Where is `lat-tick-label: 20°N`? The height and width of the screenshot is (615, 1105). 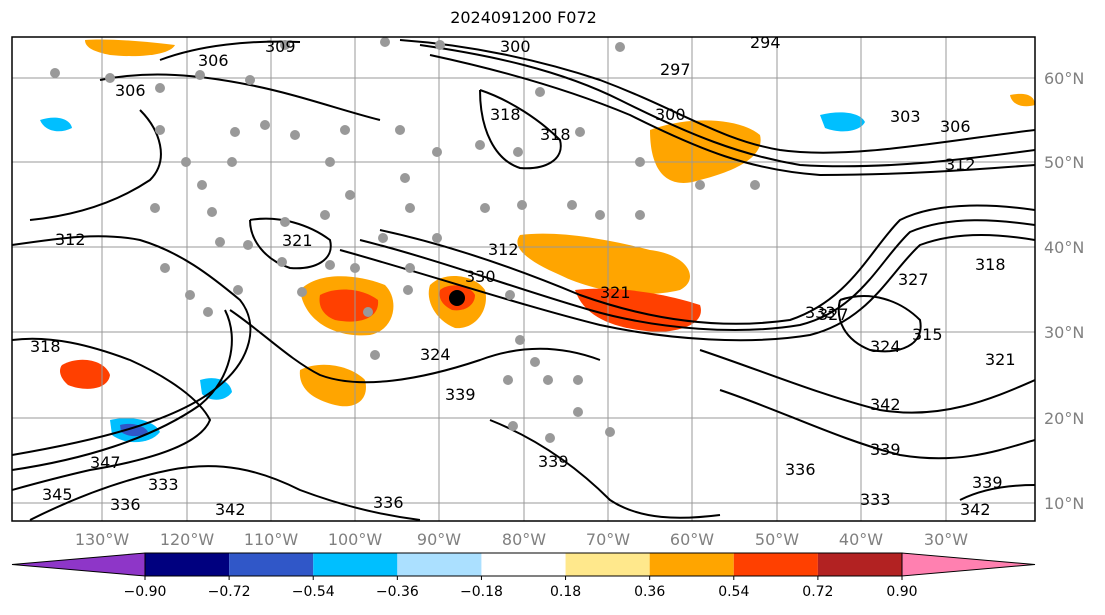
lat-tick-label: 20°N is located at coordinates (1064, 418).